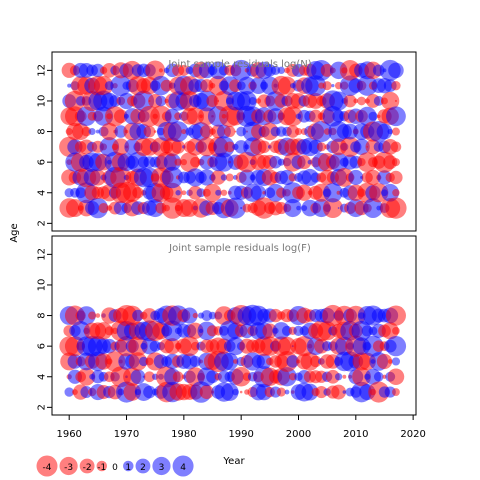 This screenshot has height=480, width=480. Describe the element at coordinates (42, 131) in the screenshot. I see `y-tick-label: 8` at that location.